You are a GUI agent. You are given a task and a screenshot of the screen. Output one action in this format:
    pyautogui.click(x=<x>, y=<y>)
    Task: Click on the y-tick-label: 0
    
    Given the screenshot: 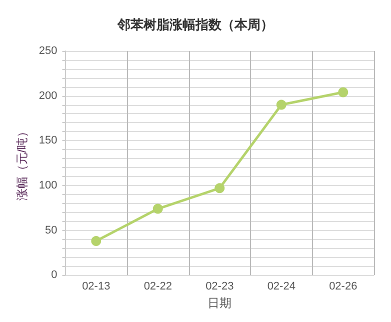 What is the action you would take?
    pyautogui.click(x=54, y=275)
    